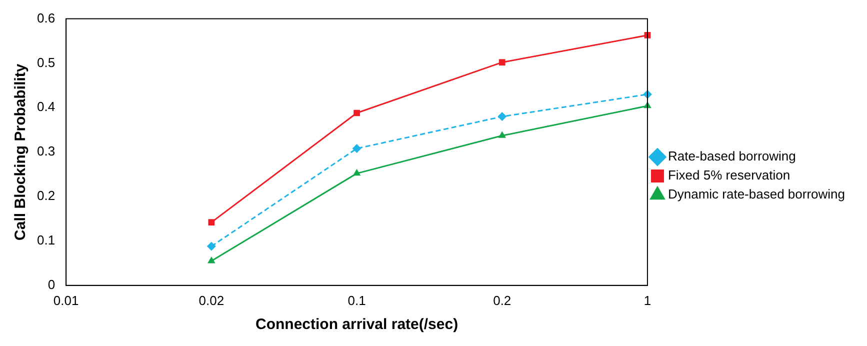  Describe the element at coordinates (46, 196) in the screenshot. I see `y-tick-label: 0.2` at that location.